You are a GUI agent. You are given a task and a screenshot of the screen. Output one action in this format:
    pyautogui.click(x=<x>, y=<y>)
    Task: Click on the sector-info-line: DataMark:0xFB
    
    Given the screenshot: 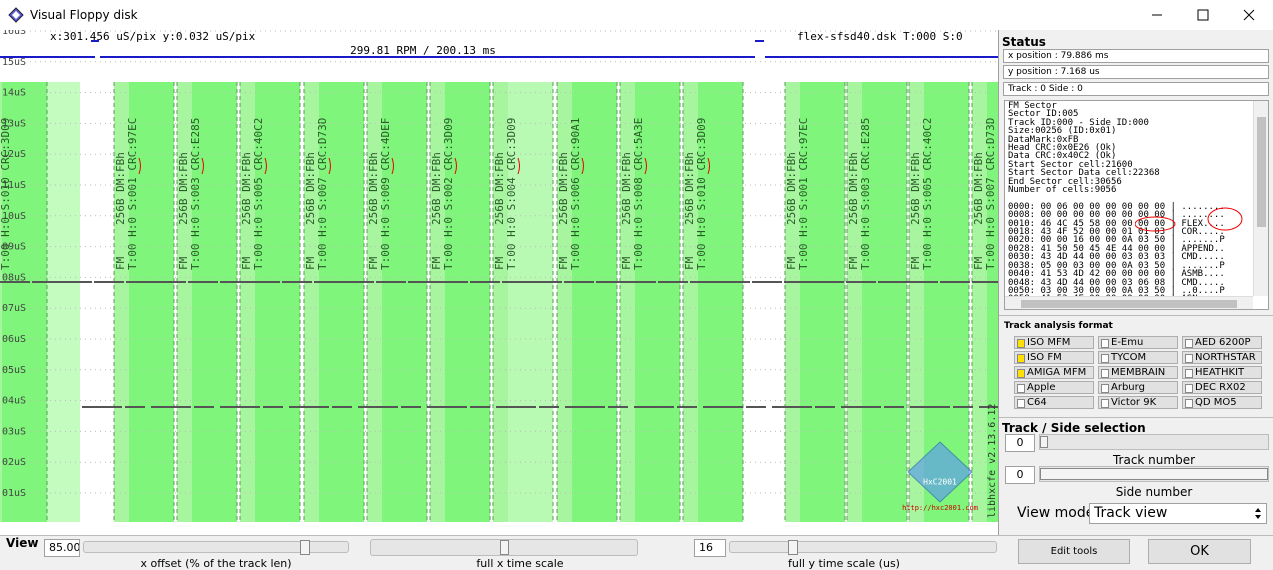 What is the action you would take?
    pyautogui.click(x=1043, y=139)
    